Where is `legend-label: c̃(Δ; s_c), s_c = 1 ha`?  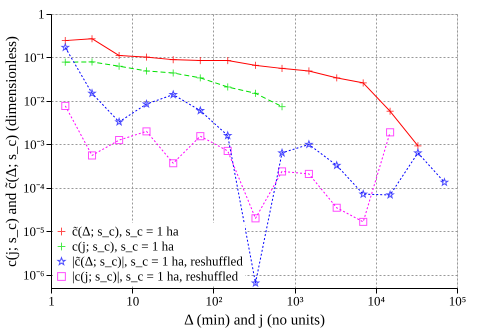 legend-label: c̃(Δ; s_c), s_c = 1 ha is located at coordinates (125, 231).